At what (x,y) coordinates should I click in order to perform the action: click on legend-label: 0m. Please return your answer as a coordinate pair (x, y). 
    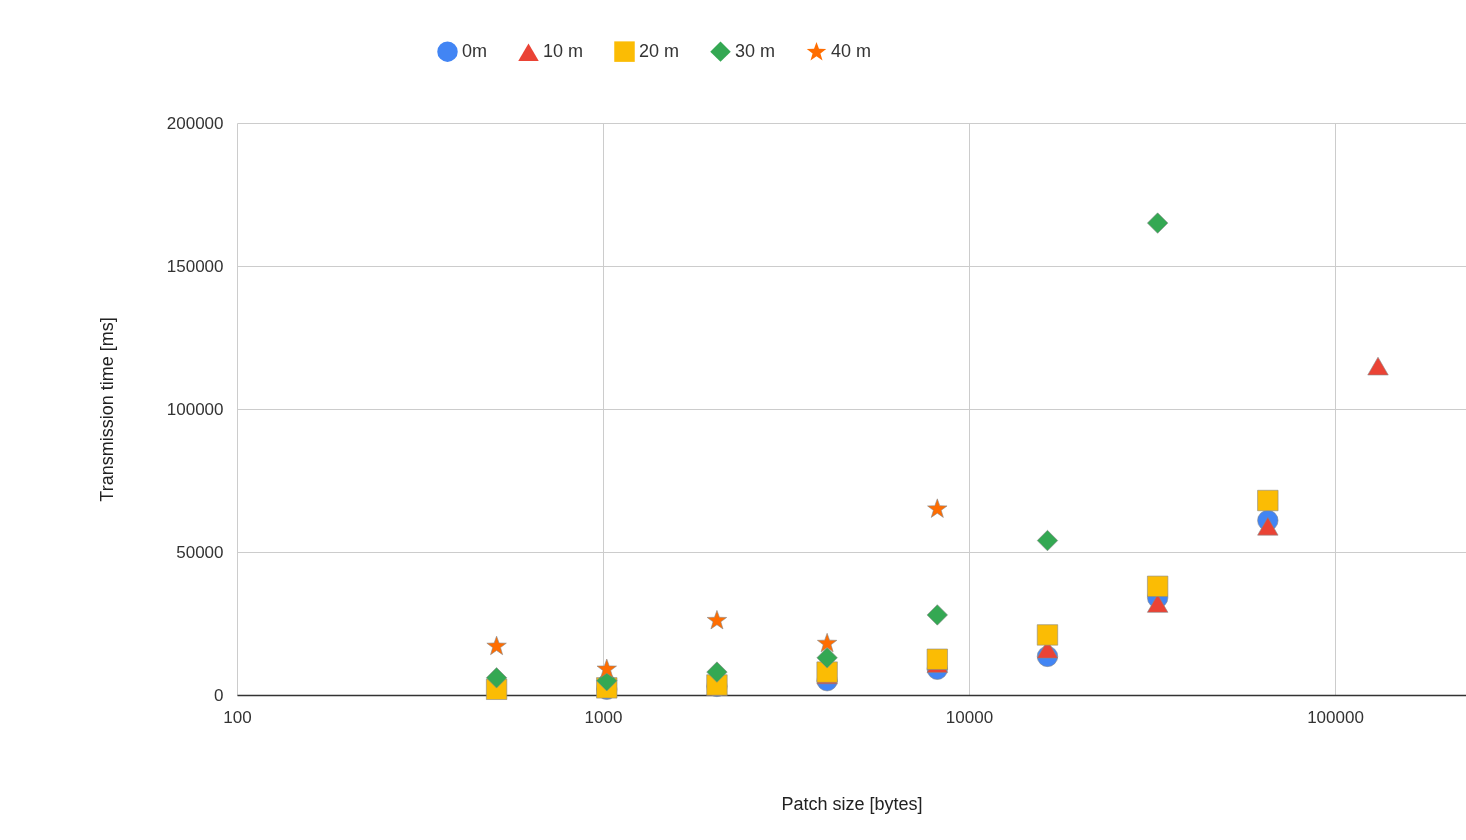
    Looking at the image, I should click on (475, 50).